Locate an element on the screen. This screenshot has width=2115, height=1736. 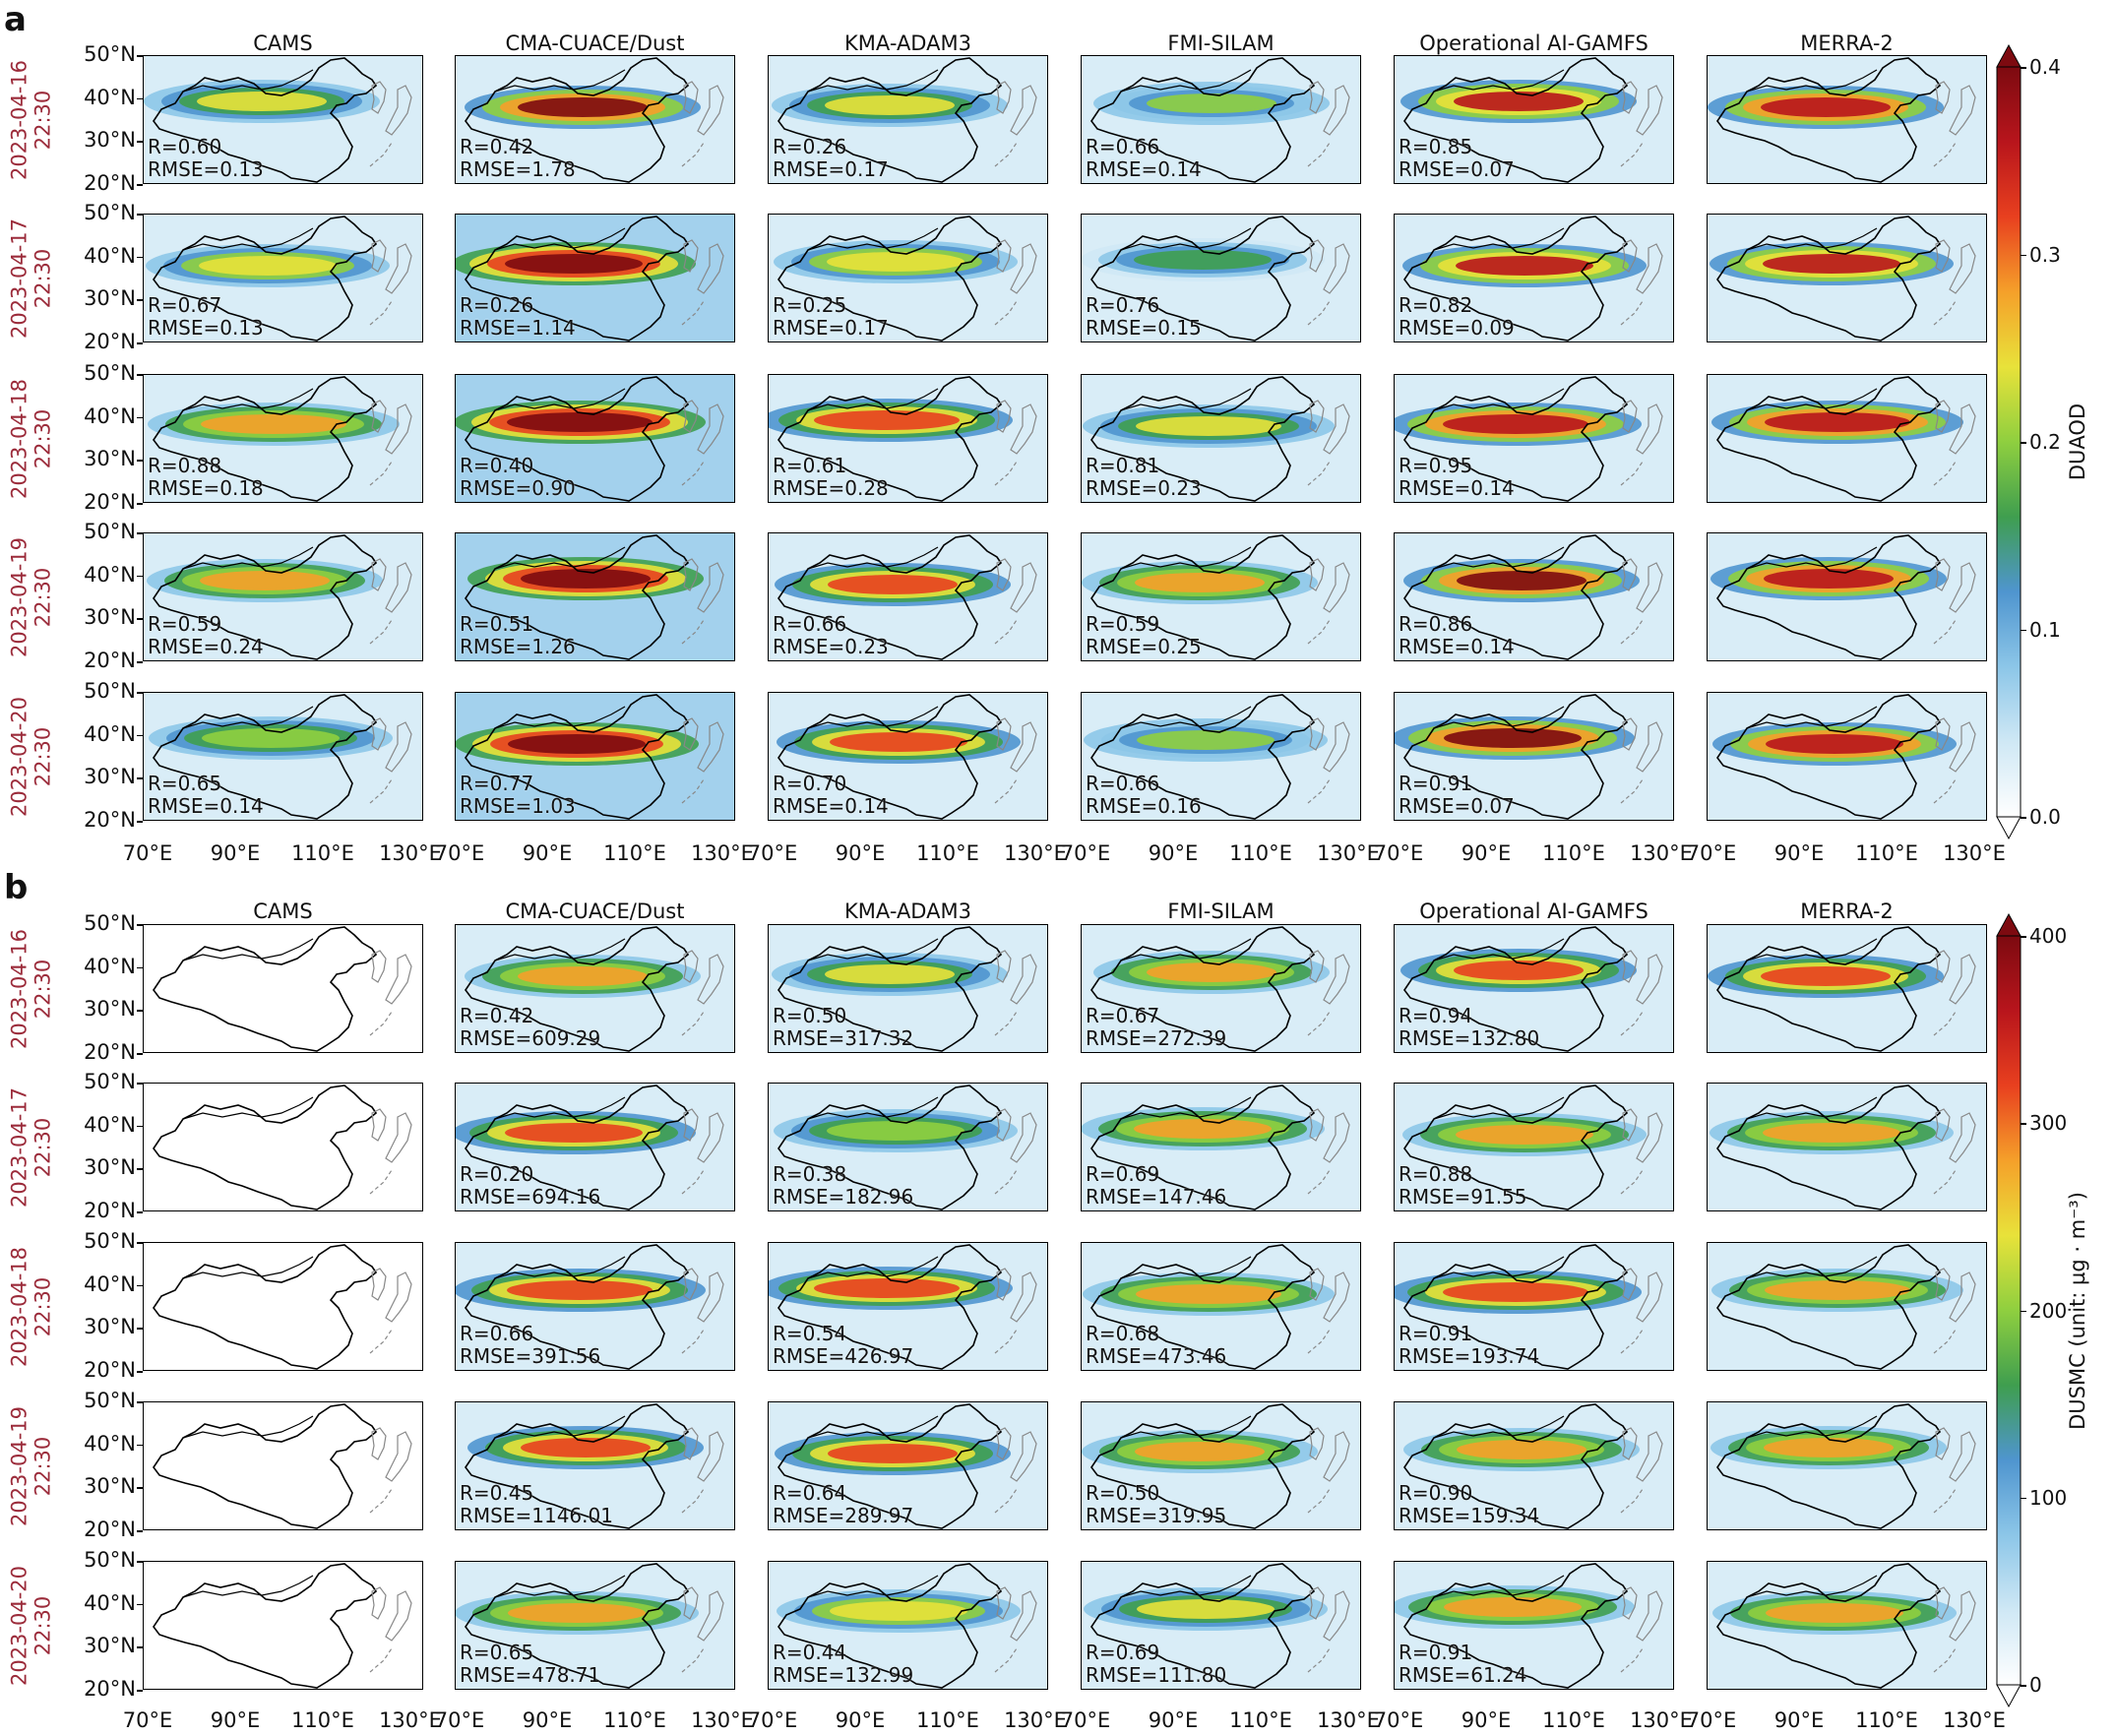
panel-letter-b: b is located at coordinates (16, 887).